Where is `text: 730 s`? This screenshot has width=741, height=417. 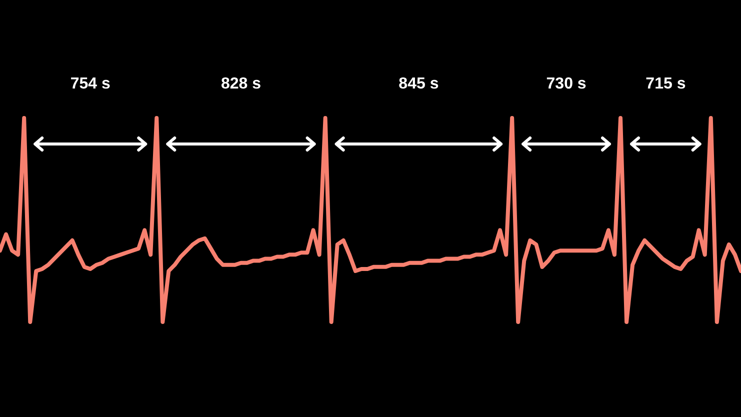 text: 730 s is located at coordinates (566, 84).